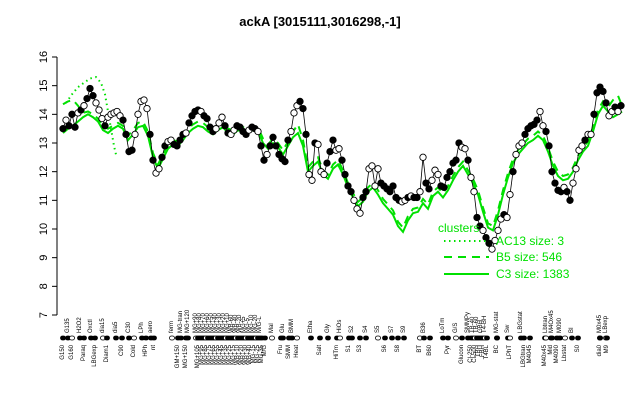  Describe the element at coordinates (530, 353) in the screenshot. I see `x-axis-label-below: M4045` at that location.